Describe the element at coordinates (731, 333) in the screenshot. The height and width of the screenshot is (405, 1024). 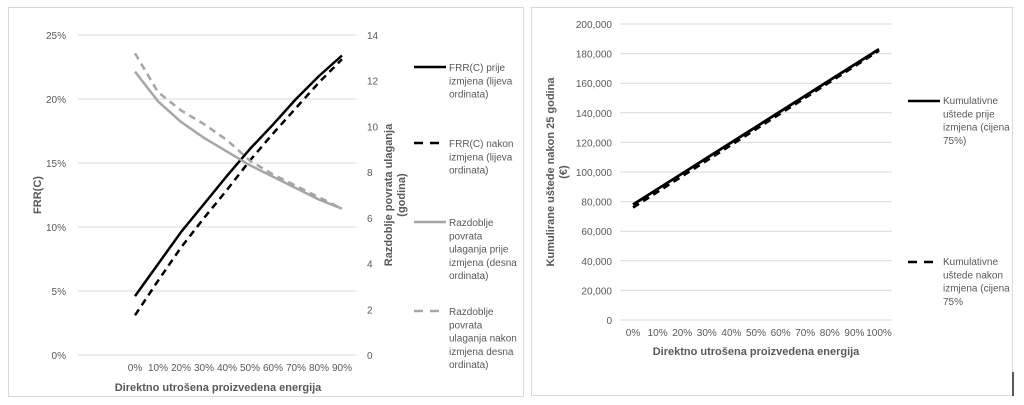
I see `right-chart-x-tick-label: 40%` at that location.